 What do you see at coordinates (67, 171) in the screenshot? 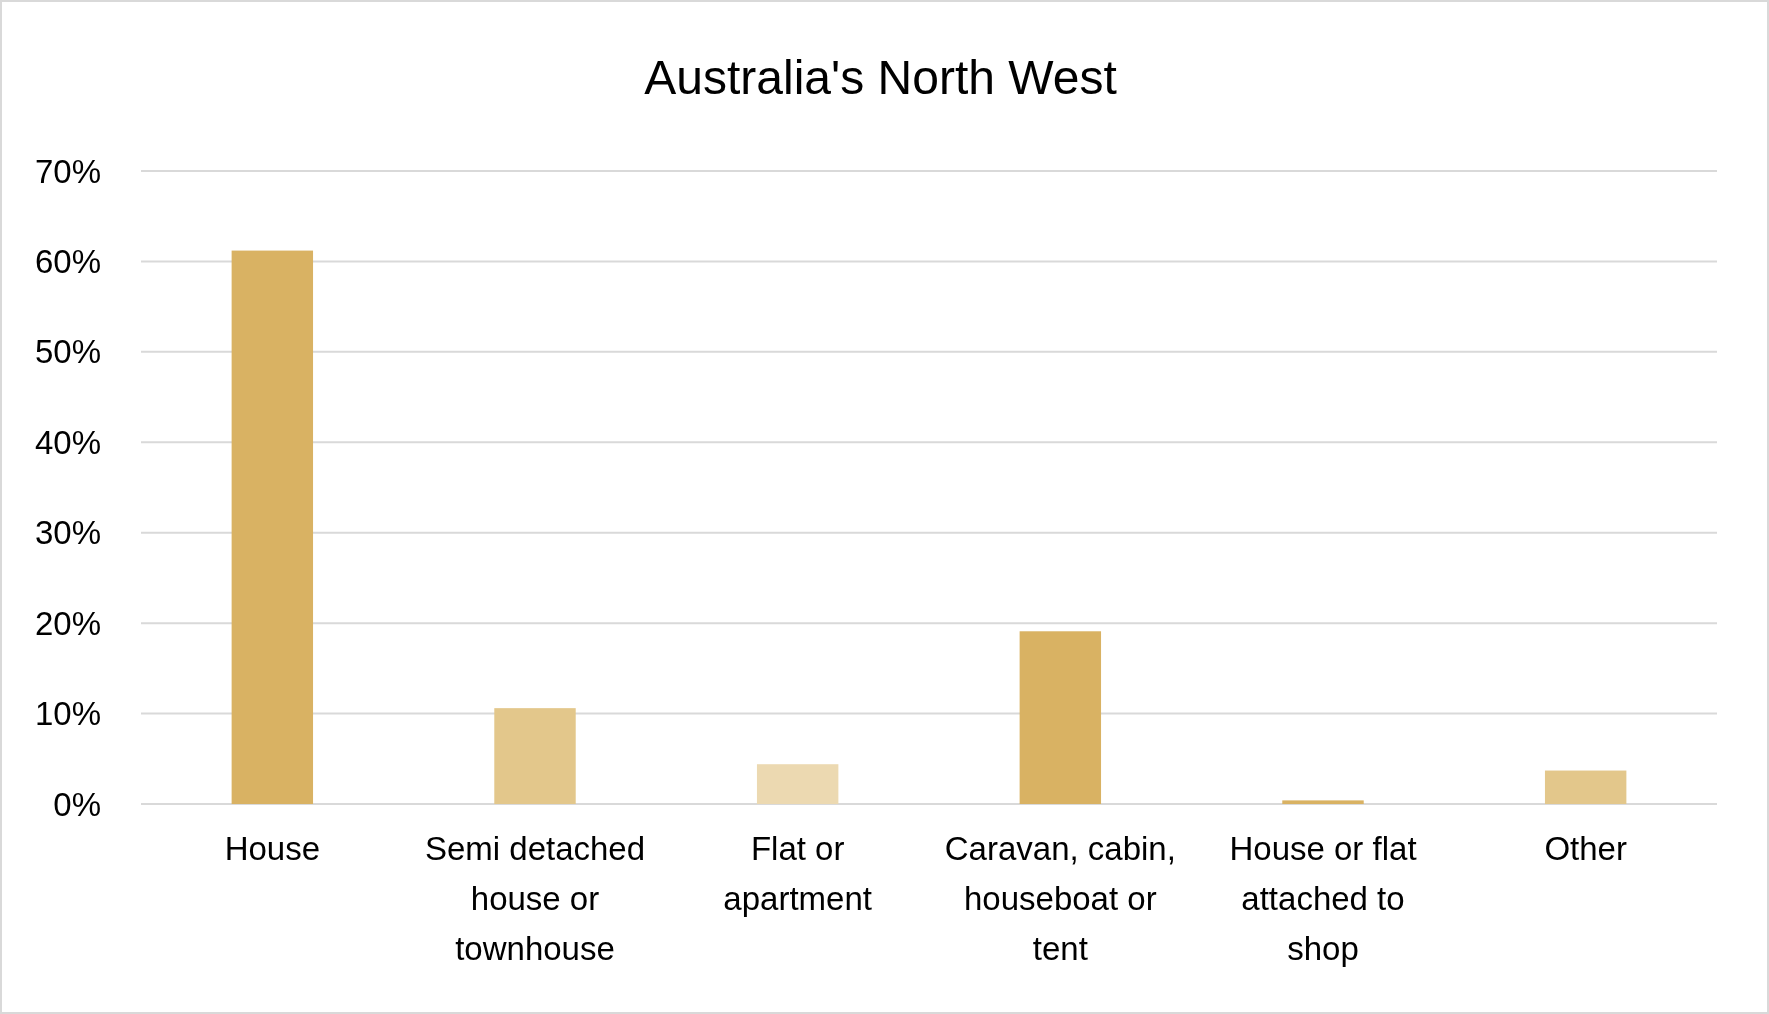
I see `y-tick-label: 70%` at bounding box center [67, 171].